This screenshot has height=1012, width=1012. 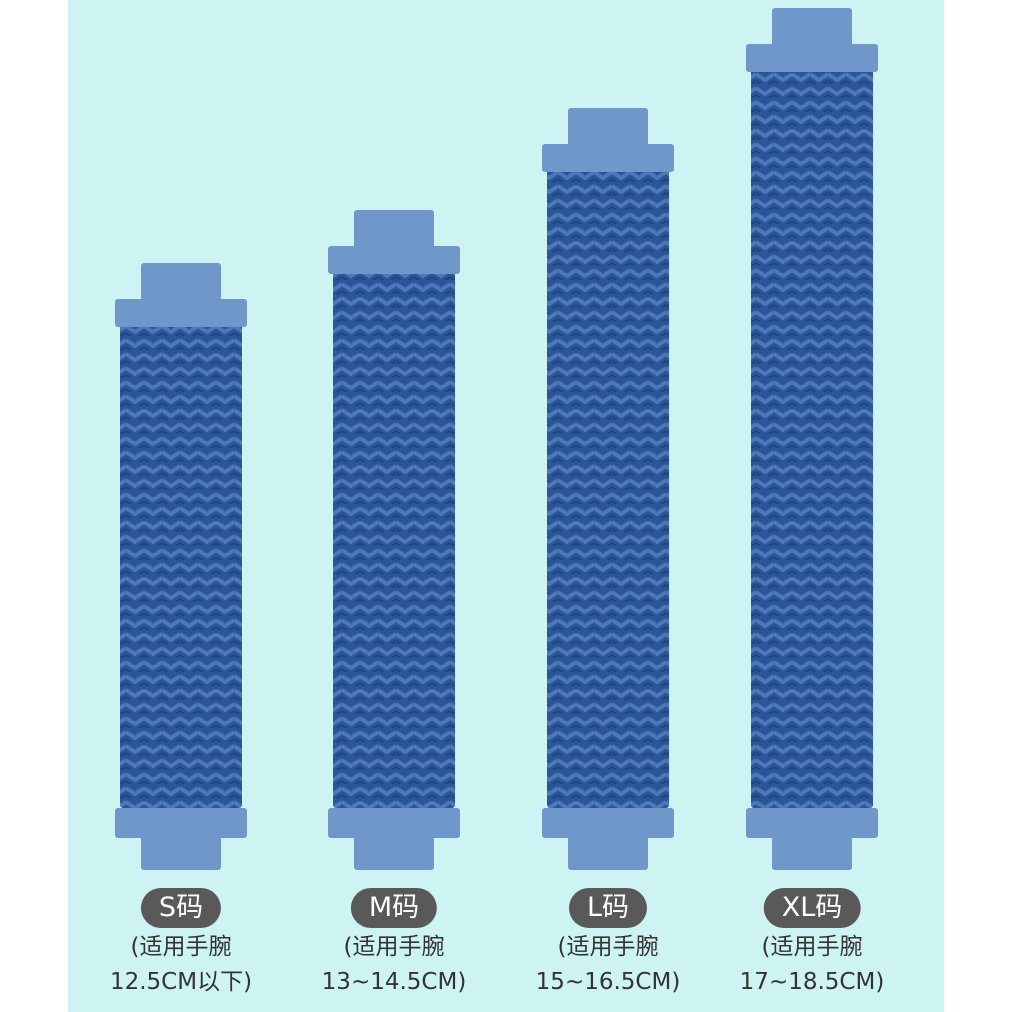 I want to click on size-desc-line2: 13~14.5CM), so click(x=394, y=982).